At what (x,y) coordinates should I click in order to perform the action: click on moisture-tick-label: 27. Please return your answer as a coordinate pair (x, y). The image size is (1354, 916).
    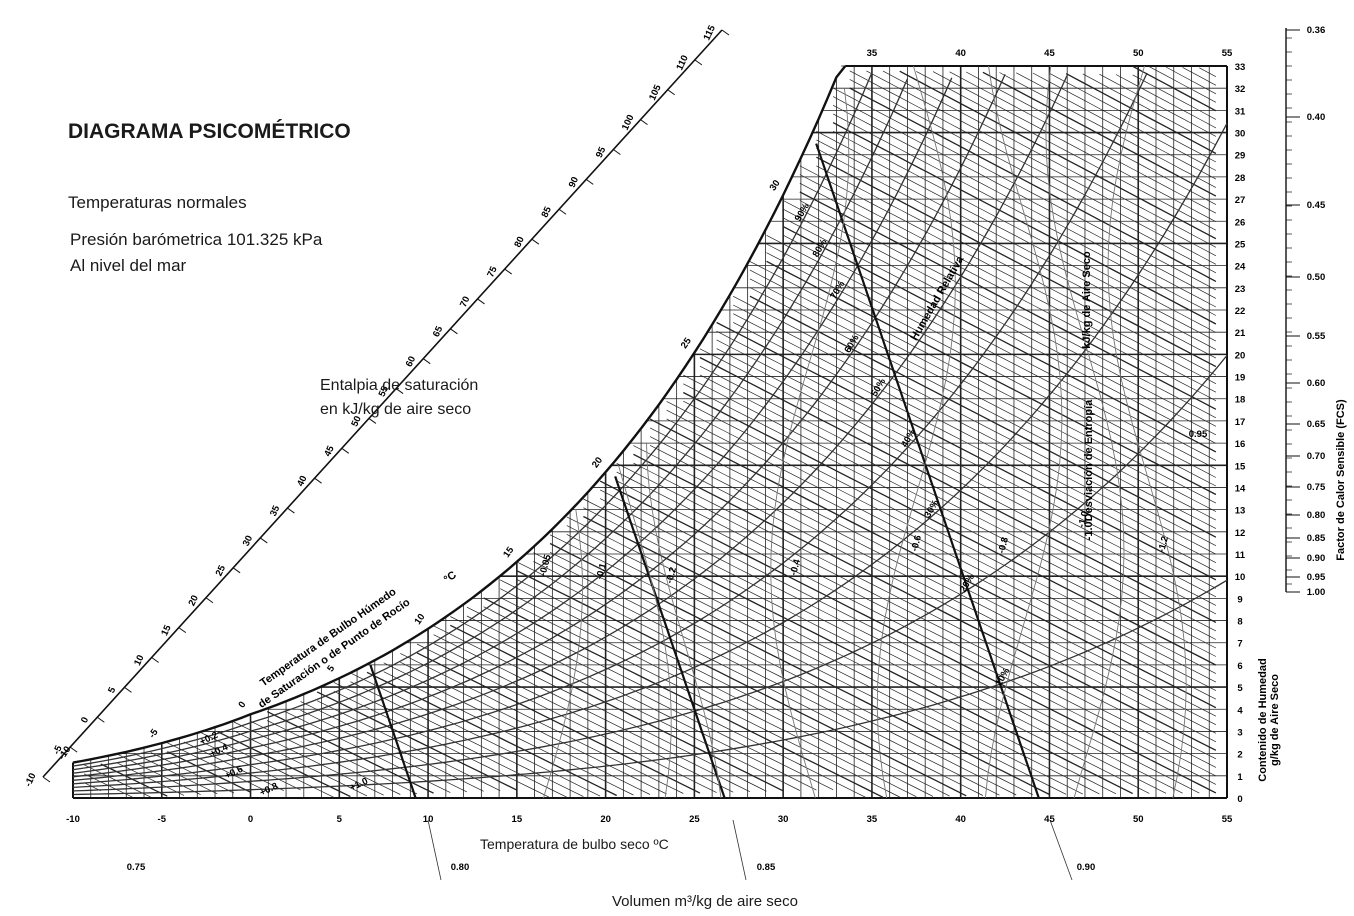
    Looking at the image, I should click on (1240, 200).